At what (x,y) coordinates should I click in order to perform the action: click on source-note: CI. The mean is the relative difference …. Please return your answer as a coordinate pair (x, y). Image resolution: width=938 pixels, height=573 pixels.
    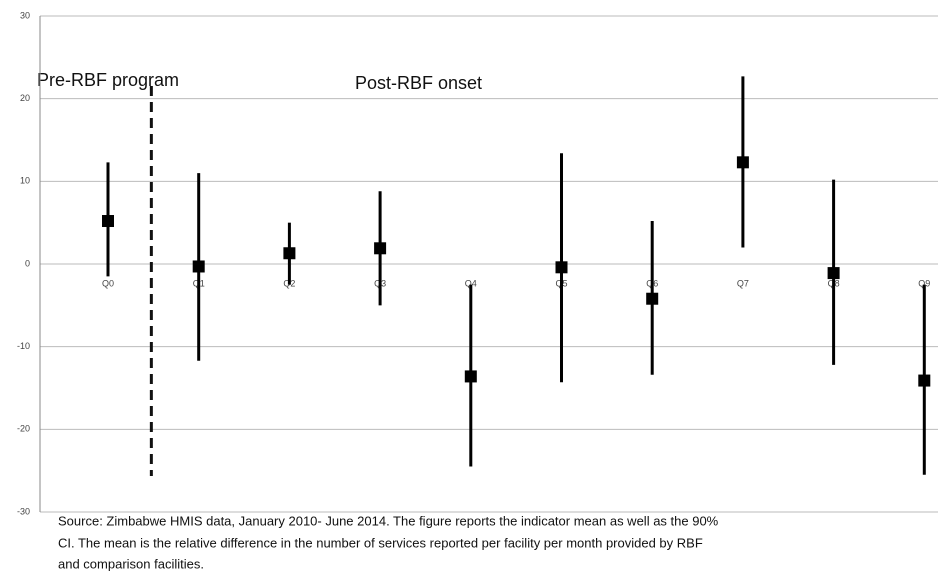
    Looking at the image, I should click on (380, 542).